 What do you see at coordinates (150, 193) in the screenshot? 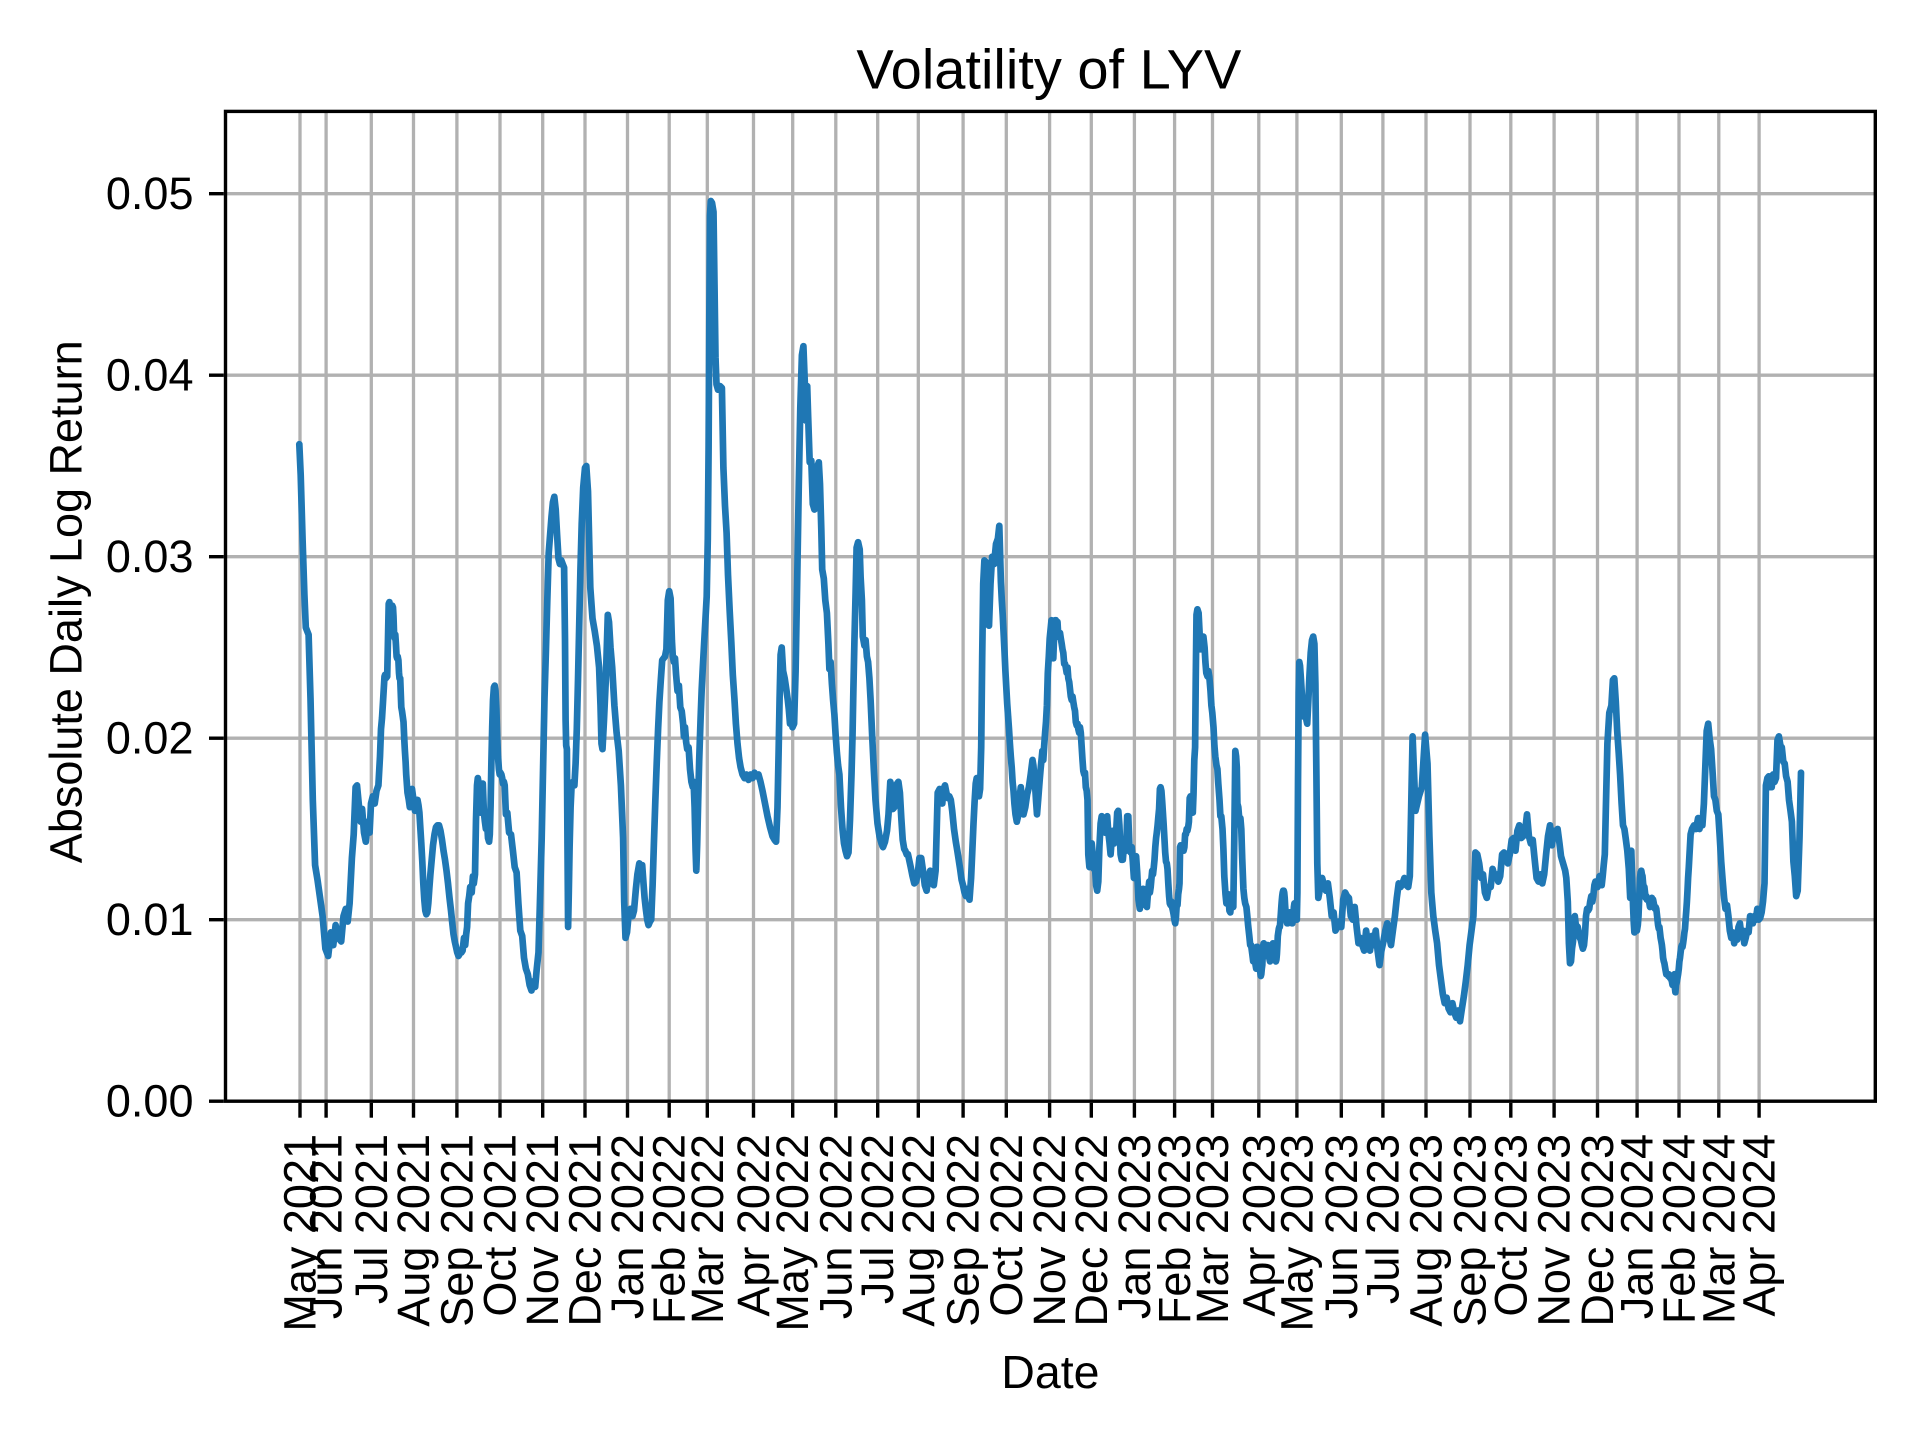
I see `svg-text: 0.05` at bounding box center [150, 193].